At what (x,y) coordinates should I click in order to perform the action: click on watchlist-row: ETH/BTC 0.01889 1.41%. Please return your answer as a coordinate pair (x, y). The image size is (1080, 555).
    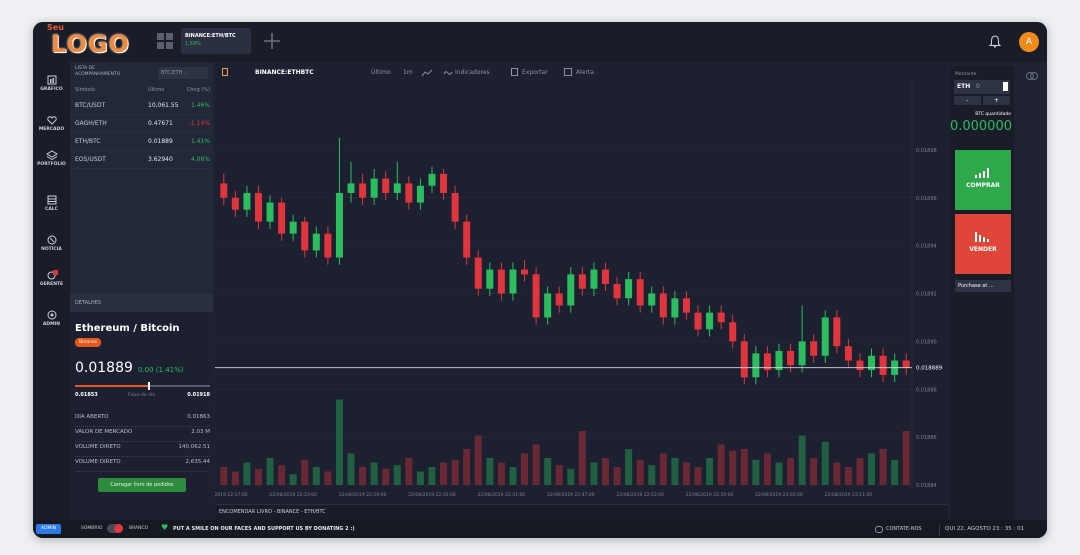
    Looking at the image, I should click on (141, 142).